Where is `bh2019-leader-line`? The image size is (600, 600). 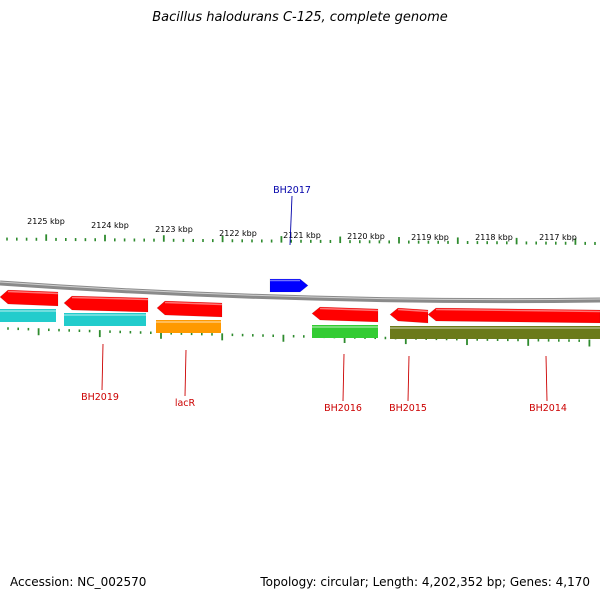
bh2019-leader-line is located at coordinates (102, 367).